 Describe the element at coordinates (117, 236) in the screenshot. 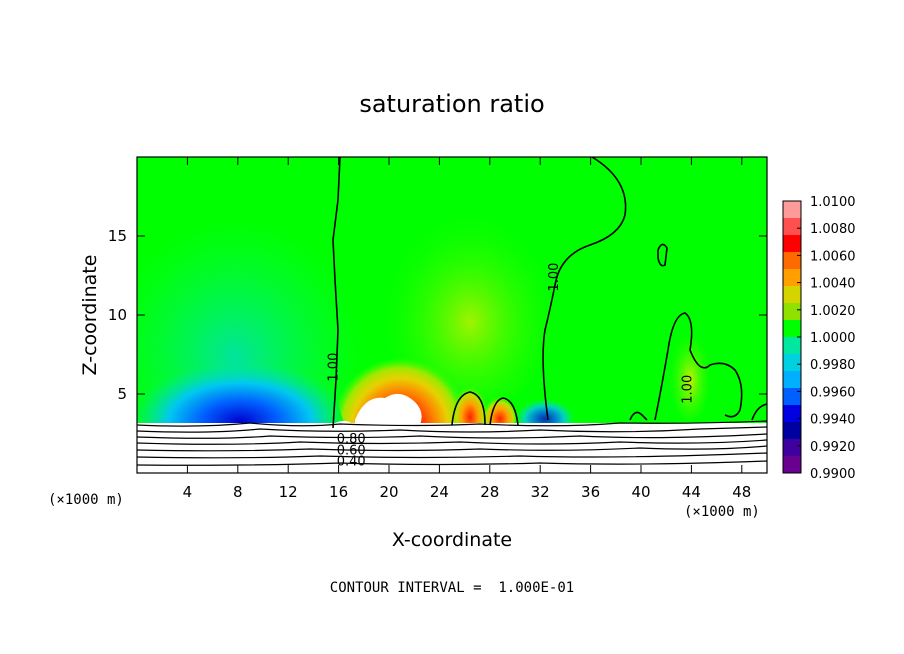

I see `y-tick-label: 15` at that location.